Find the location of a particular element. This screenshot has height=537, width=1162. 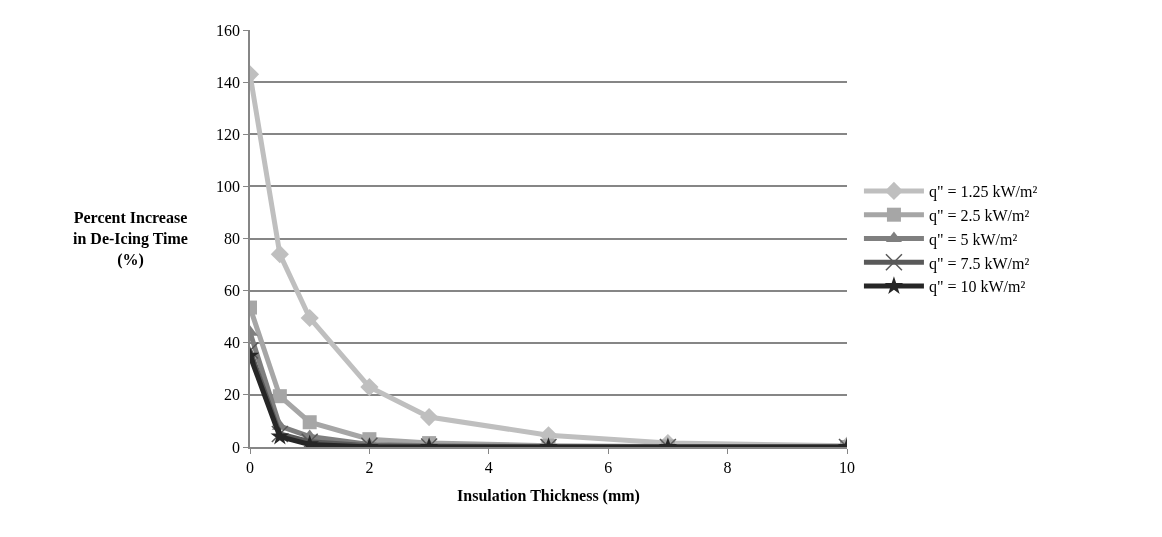

y-tick-label: 40 is located at coordinates (232, 343).